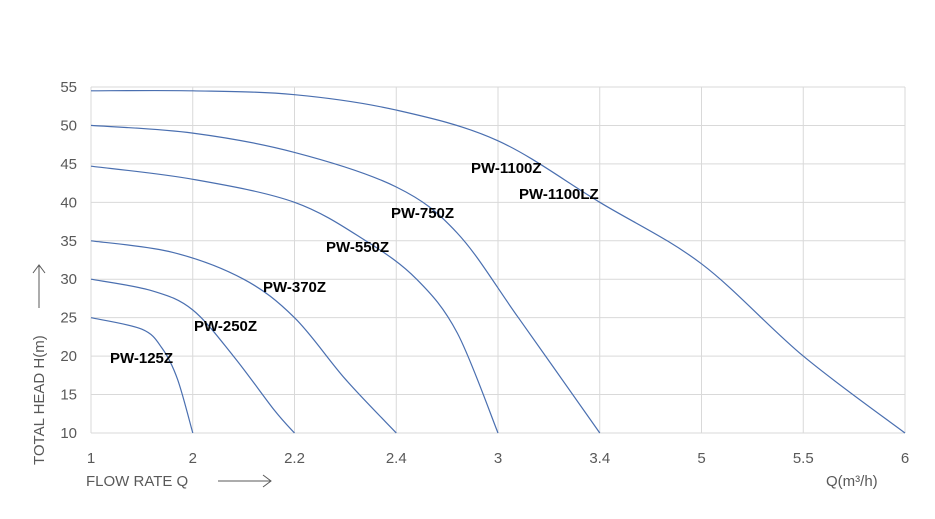 Image resolution: width=935 pixels, height=519 pixels. What do you see at coordinates (852, 481) in the screenshot?
I see `x-axis-unit: Q(m³/h)` at bounding box center [852, 481].